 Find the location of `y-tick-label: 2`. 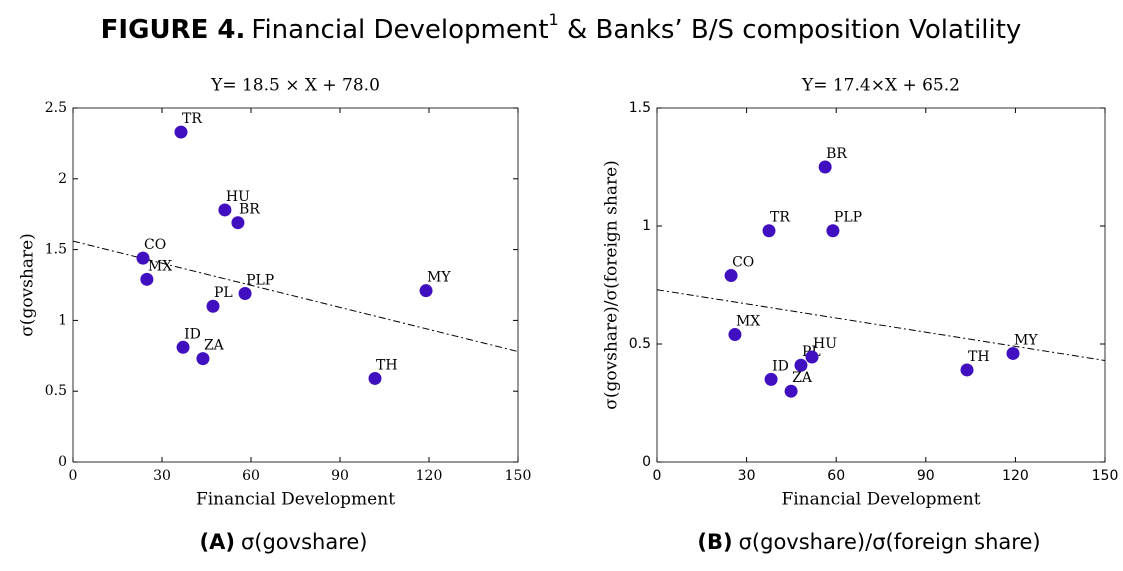

y-tick-label: 2 is located at coordinates (62, 179).